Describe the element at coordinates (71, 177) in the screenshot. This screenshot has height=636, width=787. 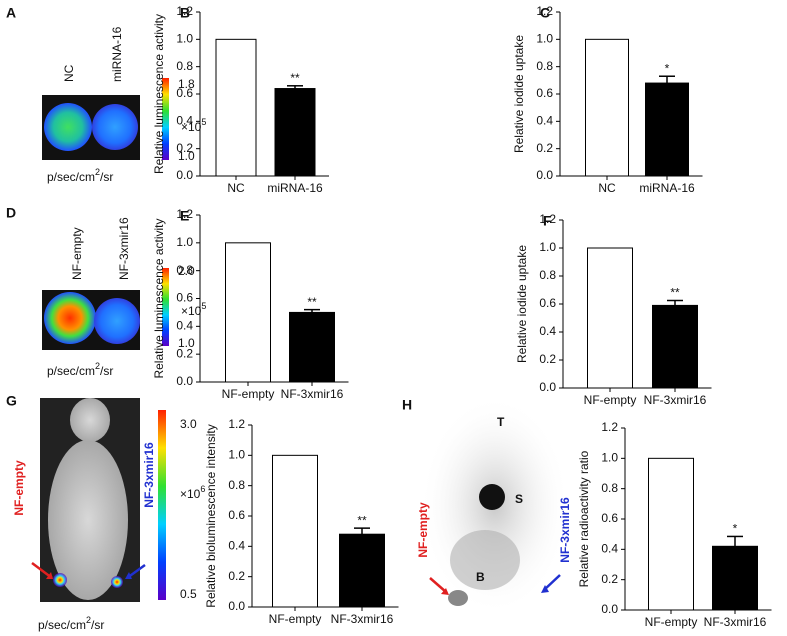
I see `unit-part: p/sec/cm` at that location.